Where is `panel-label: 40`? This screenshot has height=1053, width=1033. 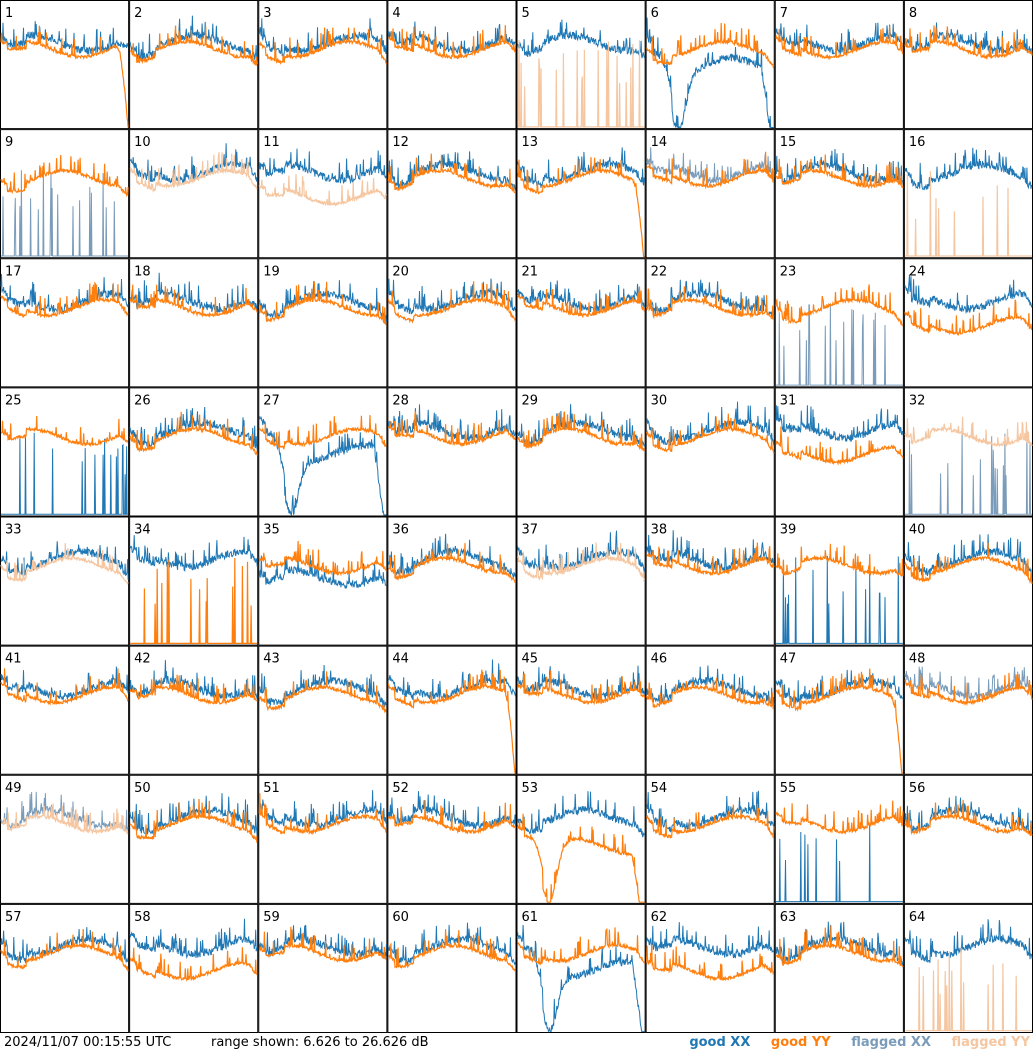 panel-label: 40 is located at coordinates (917, 530).